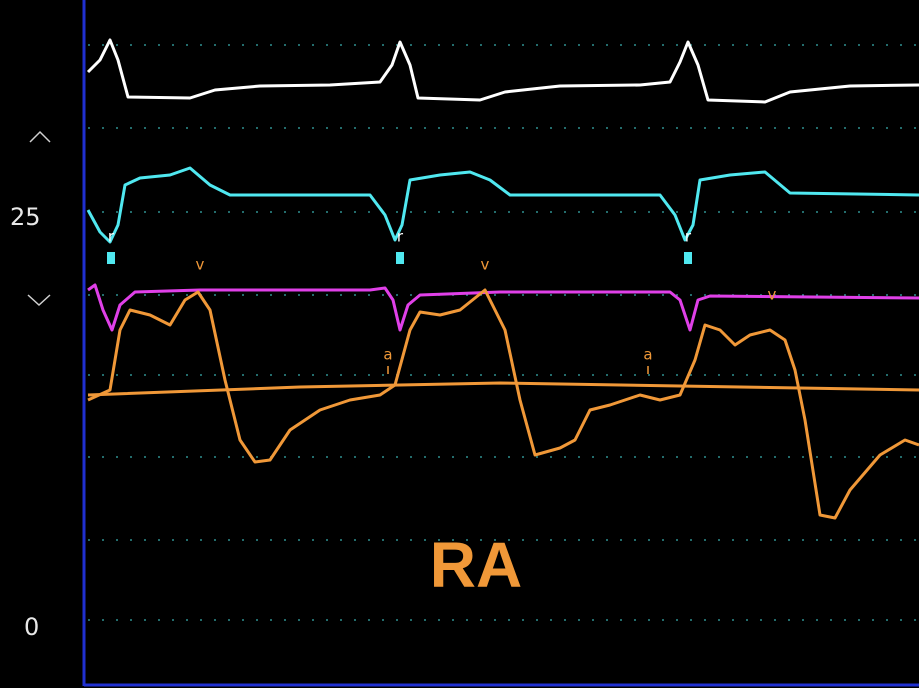 The width and height of the screenshot is (919, 688). Describe the element at coordinates (503, 389) in the screenshot. I see `ra-mean-trace` at that location.